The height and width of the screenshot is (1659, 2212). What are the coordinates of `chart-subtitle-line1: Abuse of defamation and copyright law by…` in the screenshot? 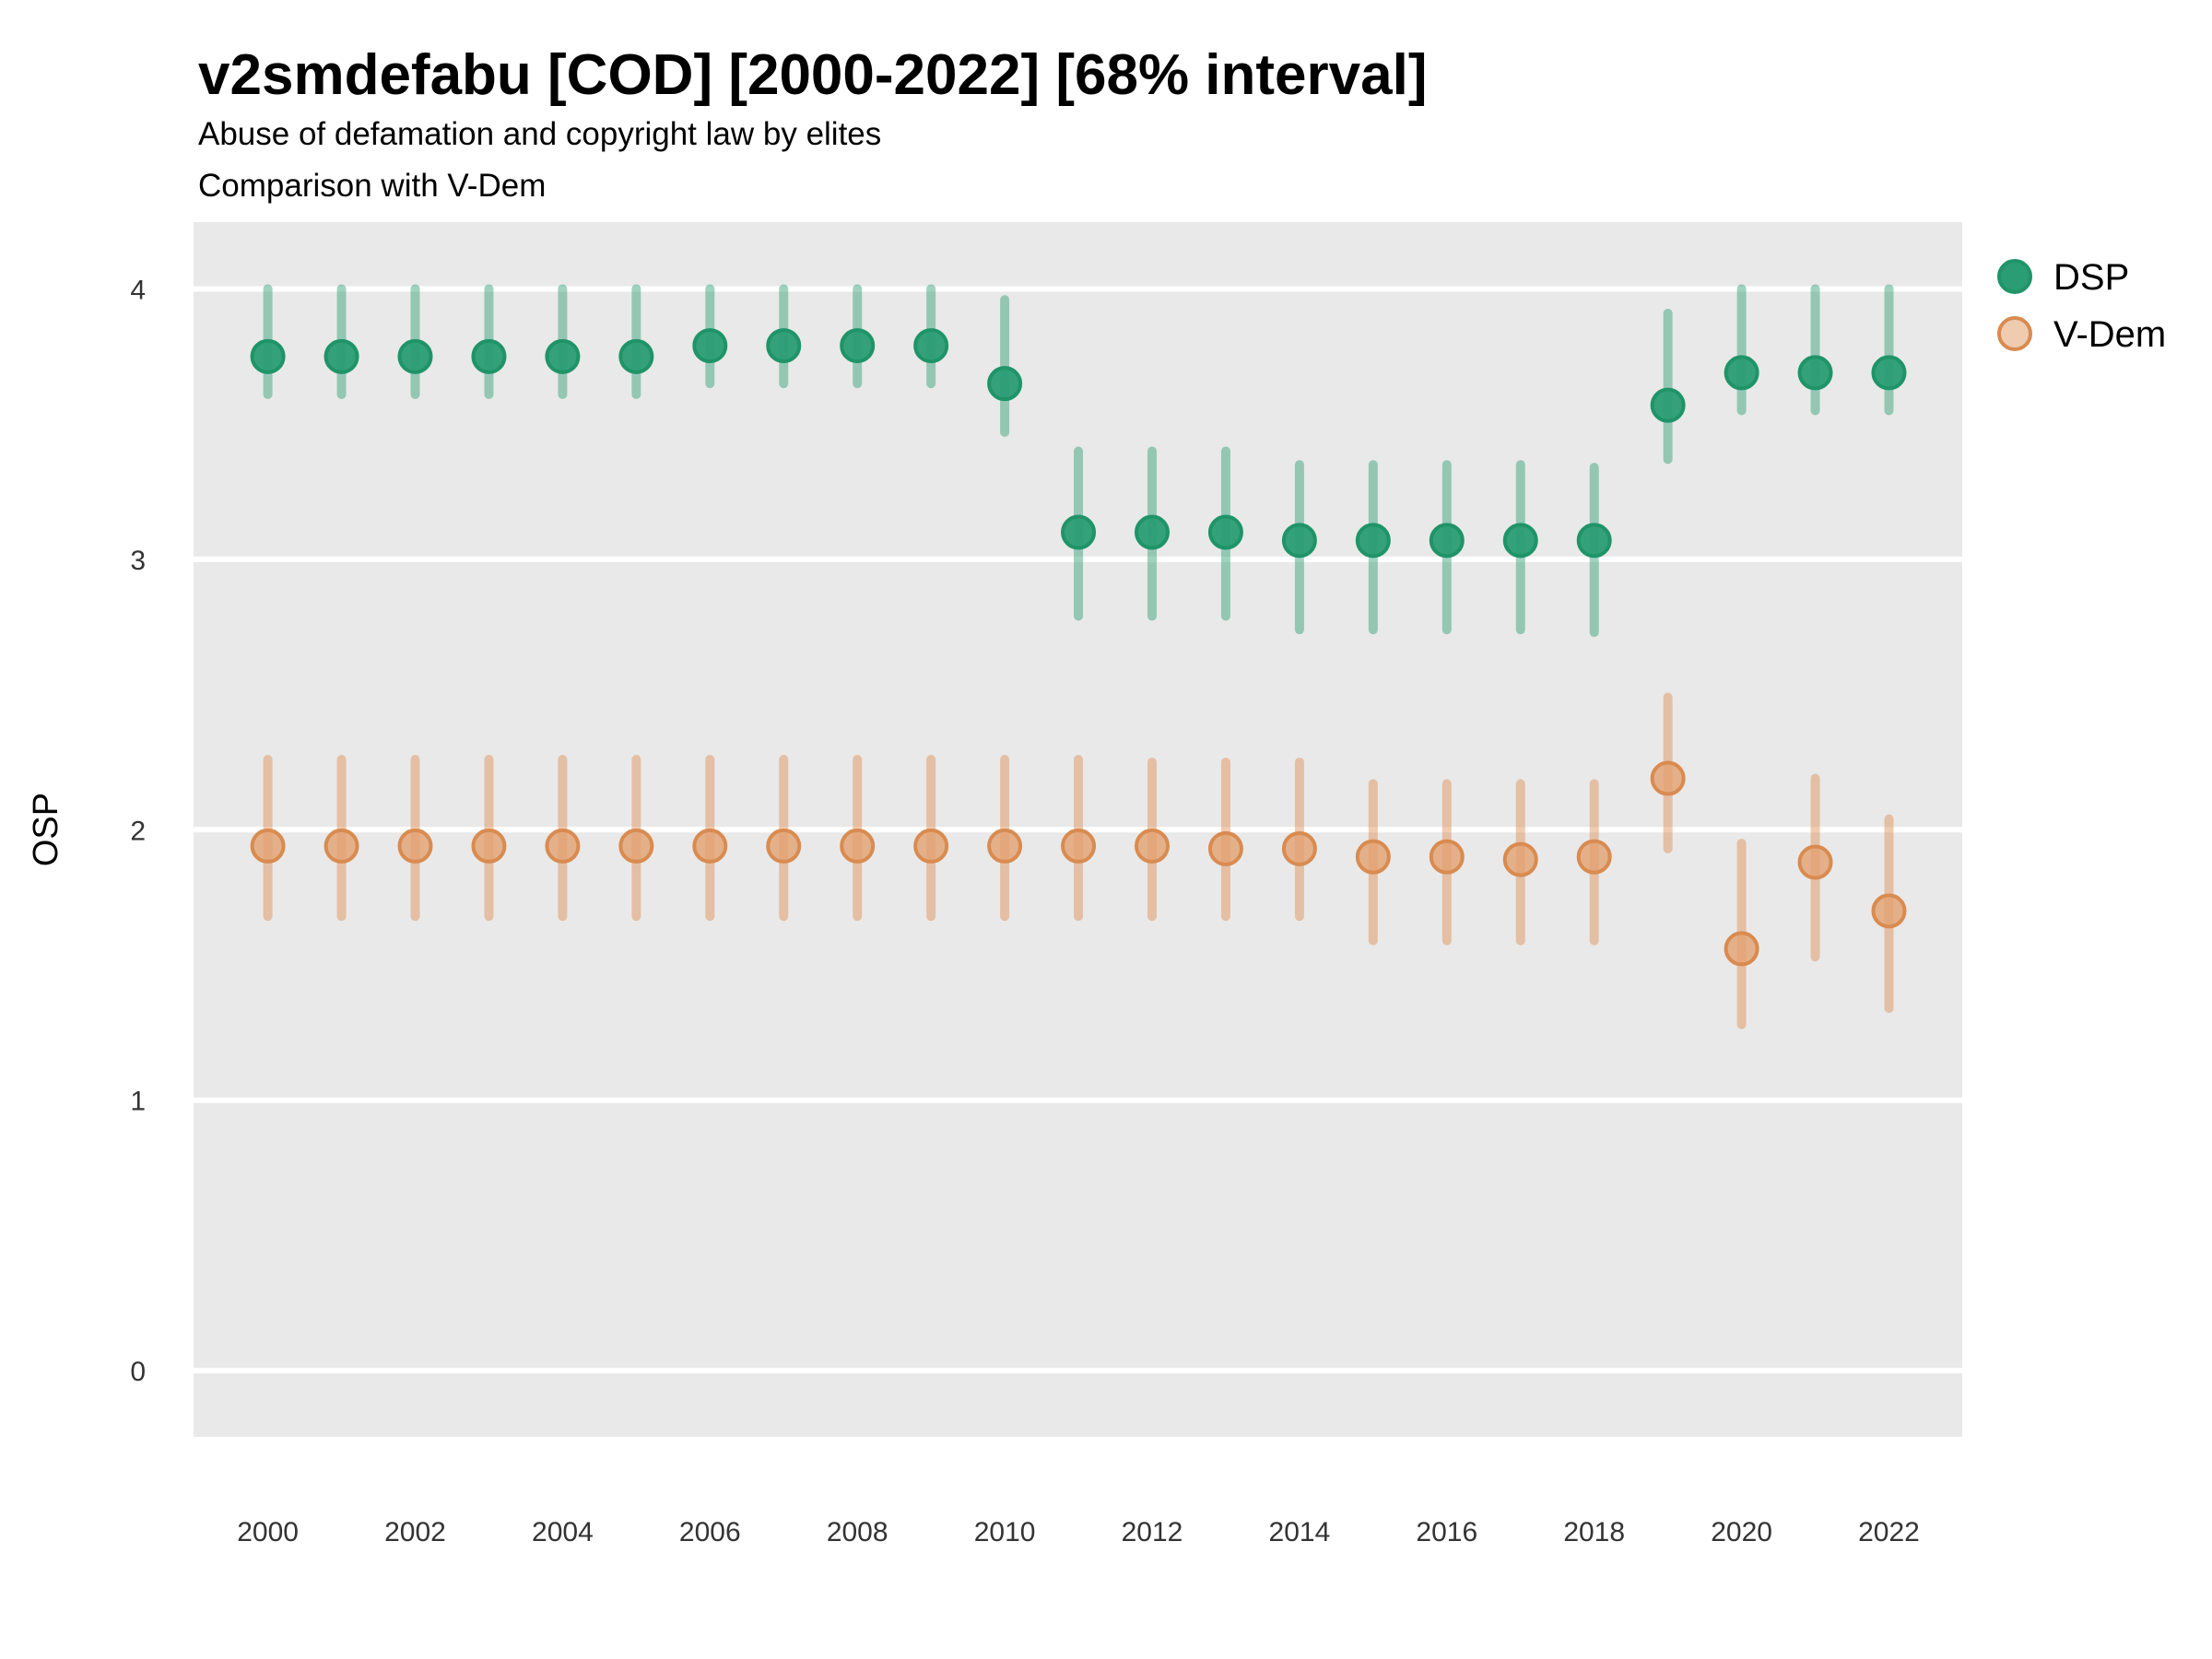 It's located at (539, 134).